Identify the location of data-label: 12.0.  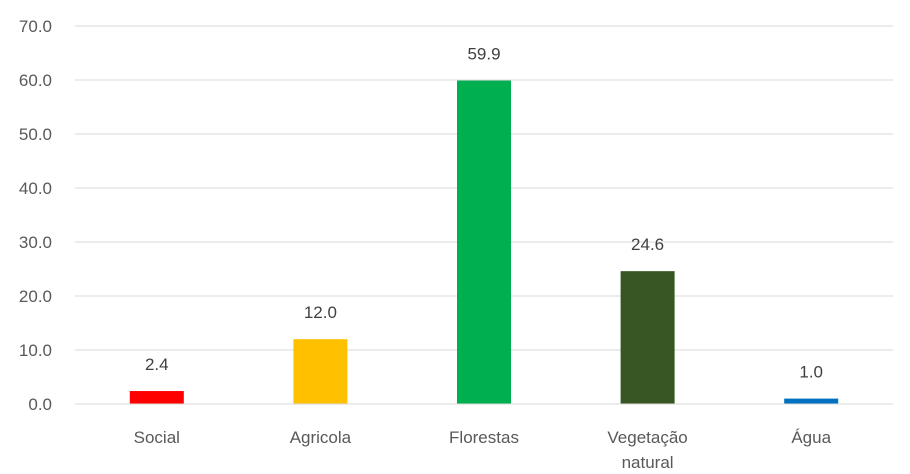
(320, 312).